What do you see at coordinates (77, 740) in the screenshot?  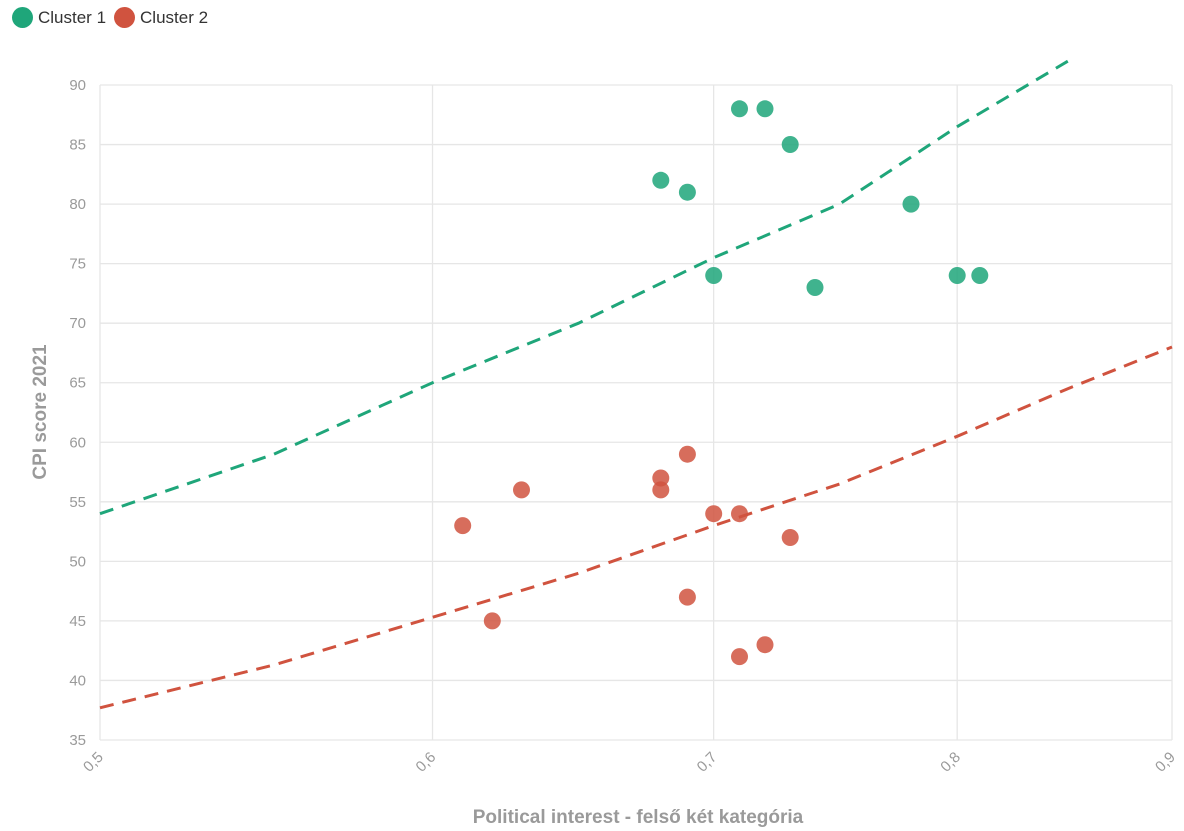 I see `y-tick-label: 35` at bounding box center [77, 740].